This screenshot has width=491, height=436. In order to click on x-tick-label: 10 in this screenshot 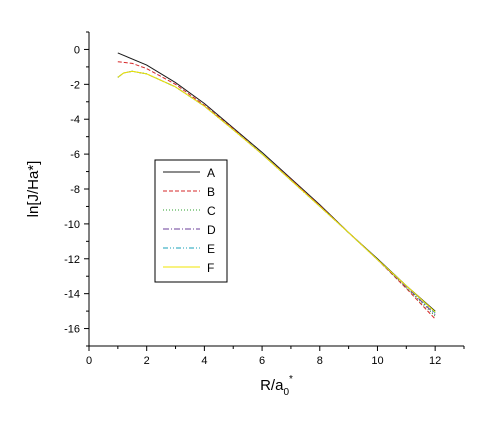, I will do `click(377, 361)`.